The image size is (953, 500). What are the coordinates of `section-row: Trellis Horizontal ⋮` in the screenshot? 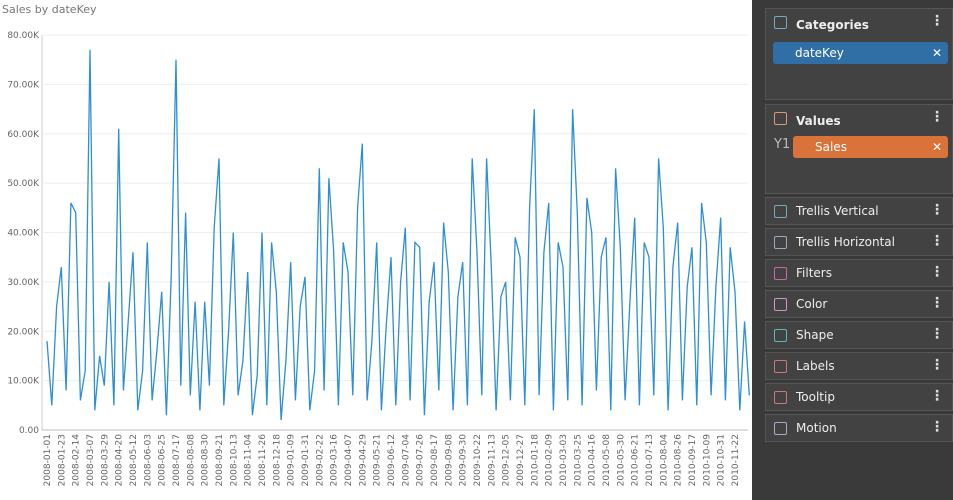 It's located at (859, 242).